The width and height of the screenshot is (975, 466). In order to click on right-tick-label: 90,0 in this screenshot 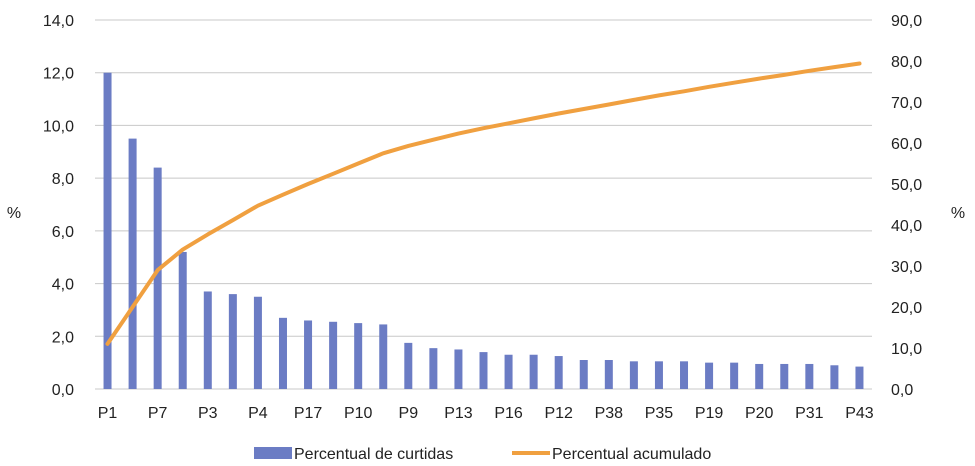, I will do `click(906, 21)`.